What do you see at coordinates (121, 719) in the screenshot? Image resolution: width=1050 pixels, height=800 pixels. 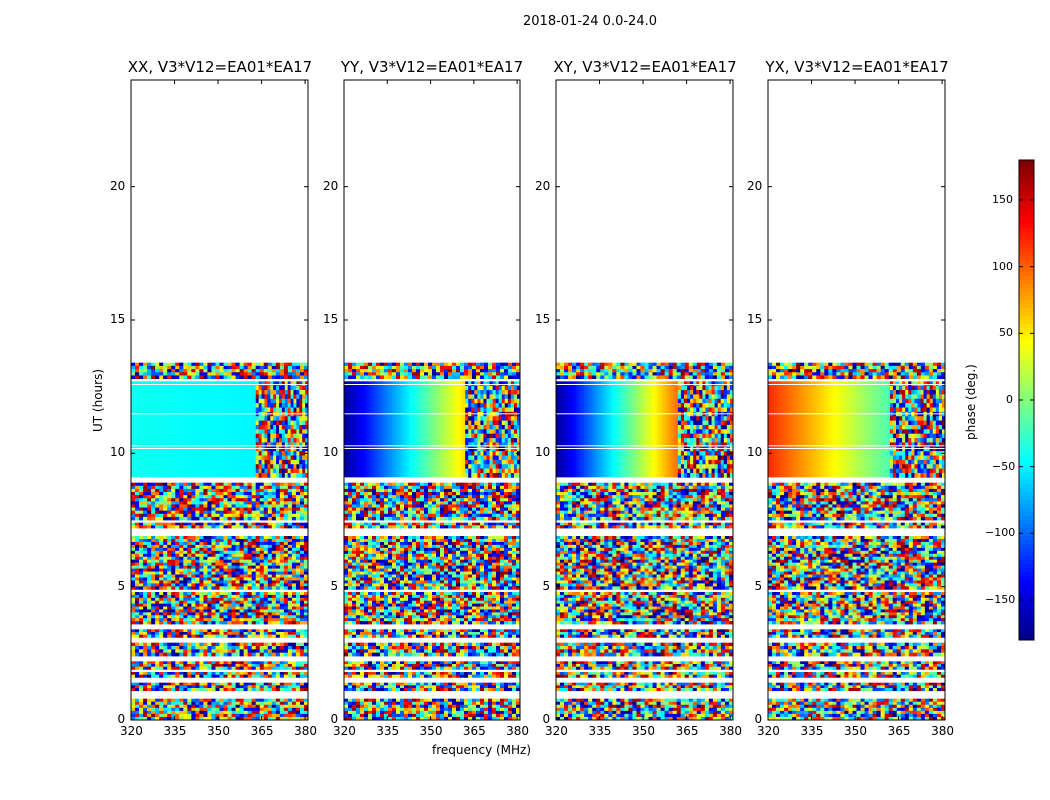 I see `y-tick-label: 0` at bounding box center [121, 719].